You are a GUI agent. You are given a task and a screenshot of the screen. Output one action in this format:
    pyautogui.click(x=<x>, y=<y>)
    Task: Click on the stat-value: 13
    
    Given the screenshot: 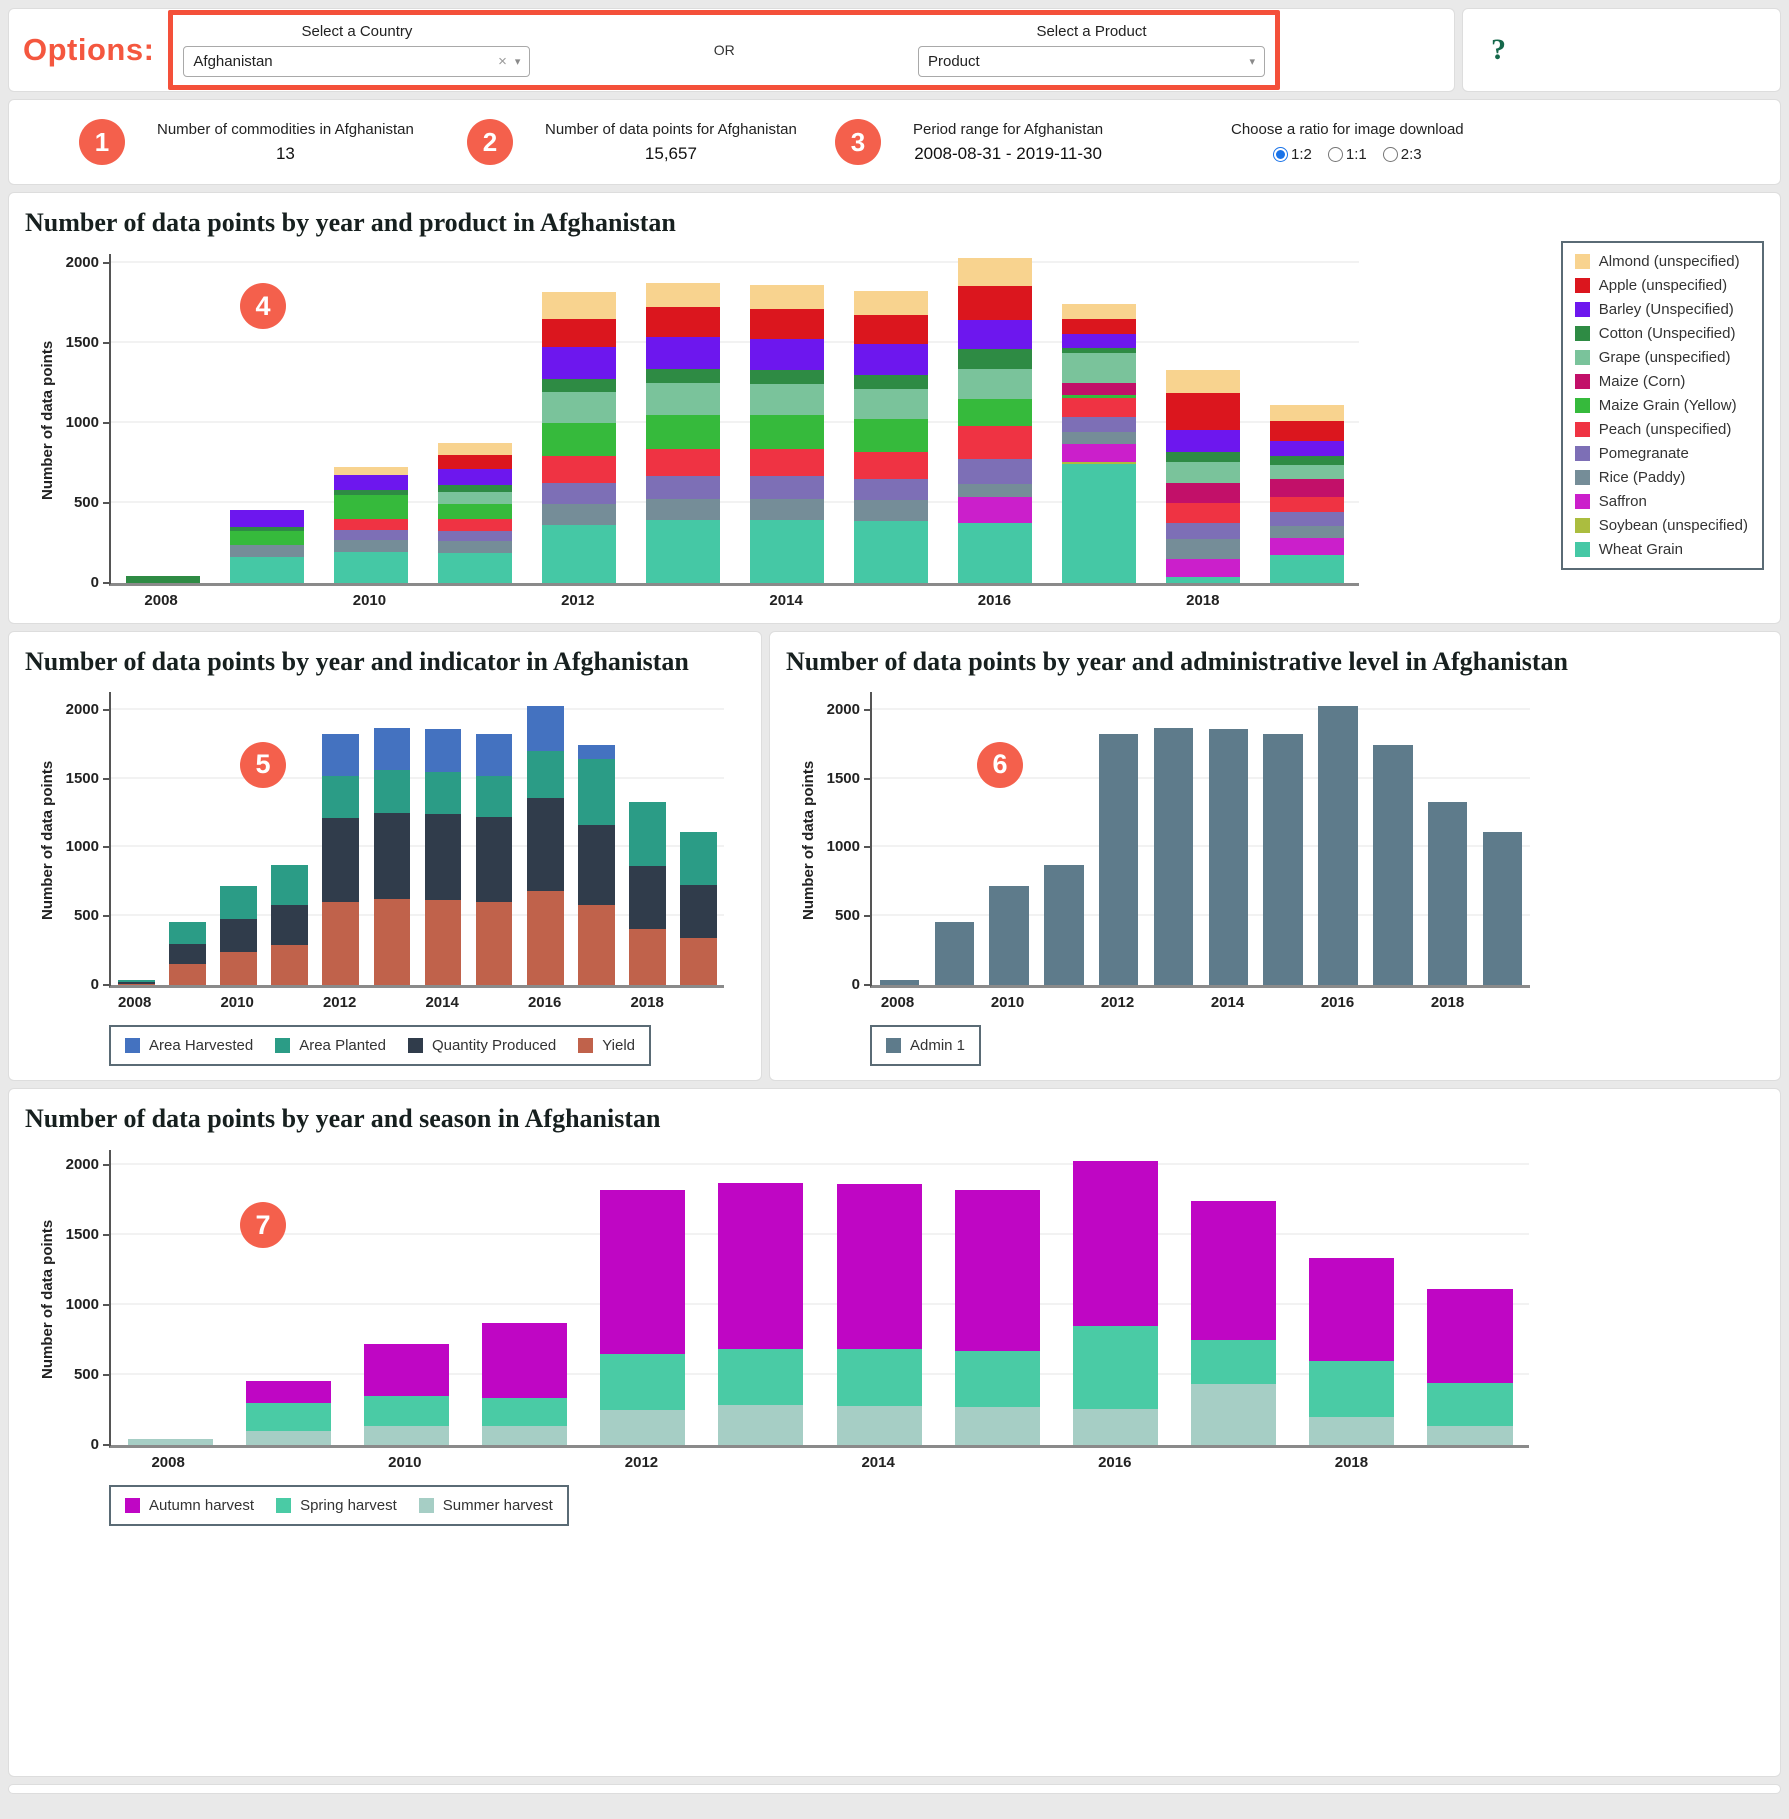 What is the action you would take?
    pyautogui.click(x=285, y=153)
    